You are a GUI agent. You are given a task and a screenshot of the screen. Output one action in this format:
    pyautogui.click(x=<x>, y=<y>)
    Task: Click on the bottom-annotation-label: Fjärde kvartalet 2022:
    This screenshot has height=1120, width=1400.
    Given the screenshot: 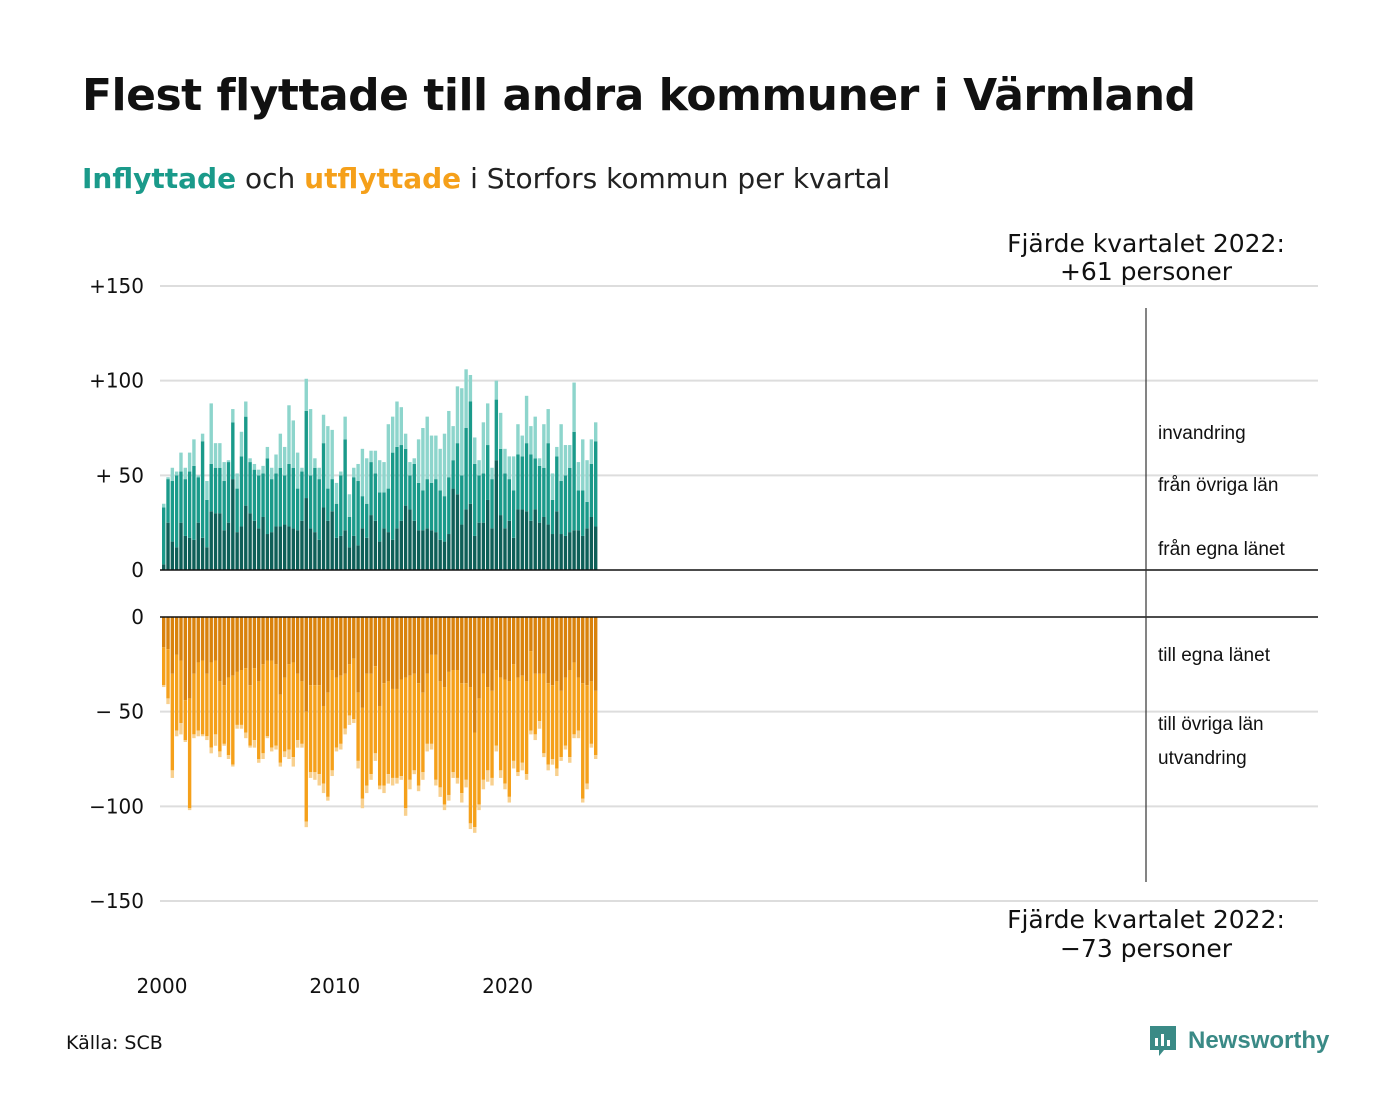 What is the action you would take?
    pyautogui.click(x=1146, y=919)
    